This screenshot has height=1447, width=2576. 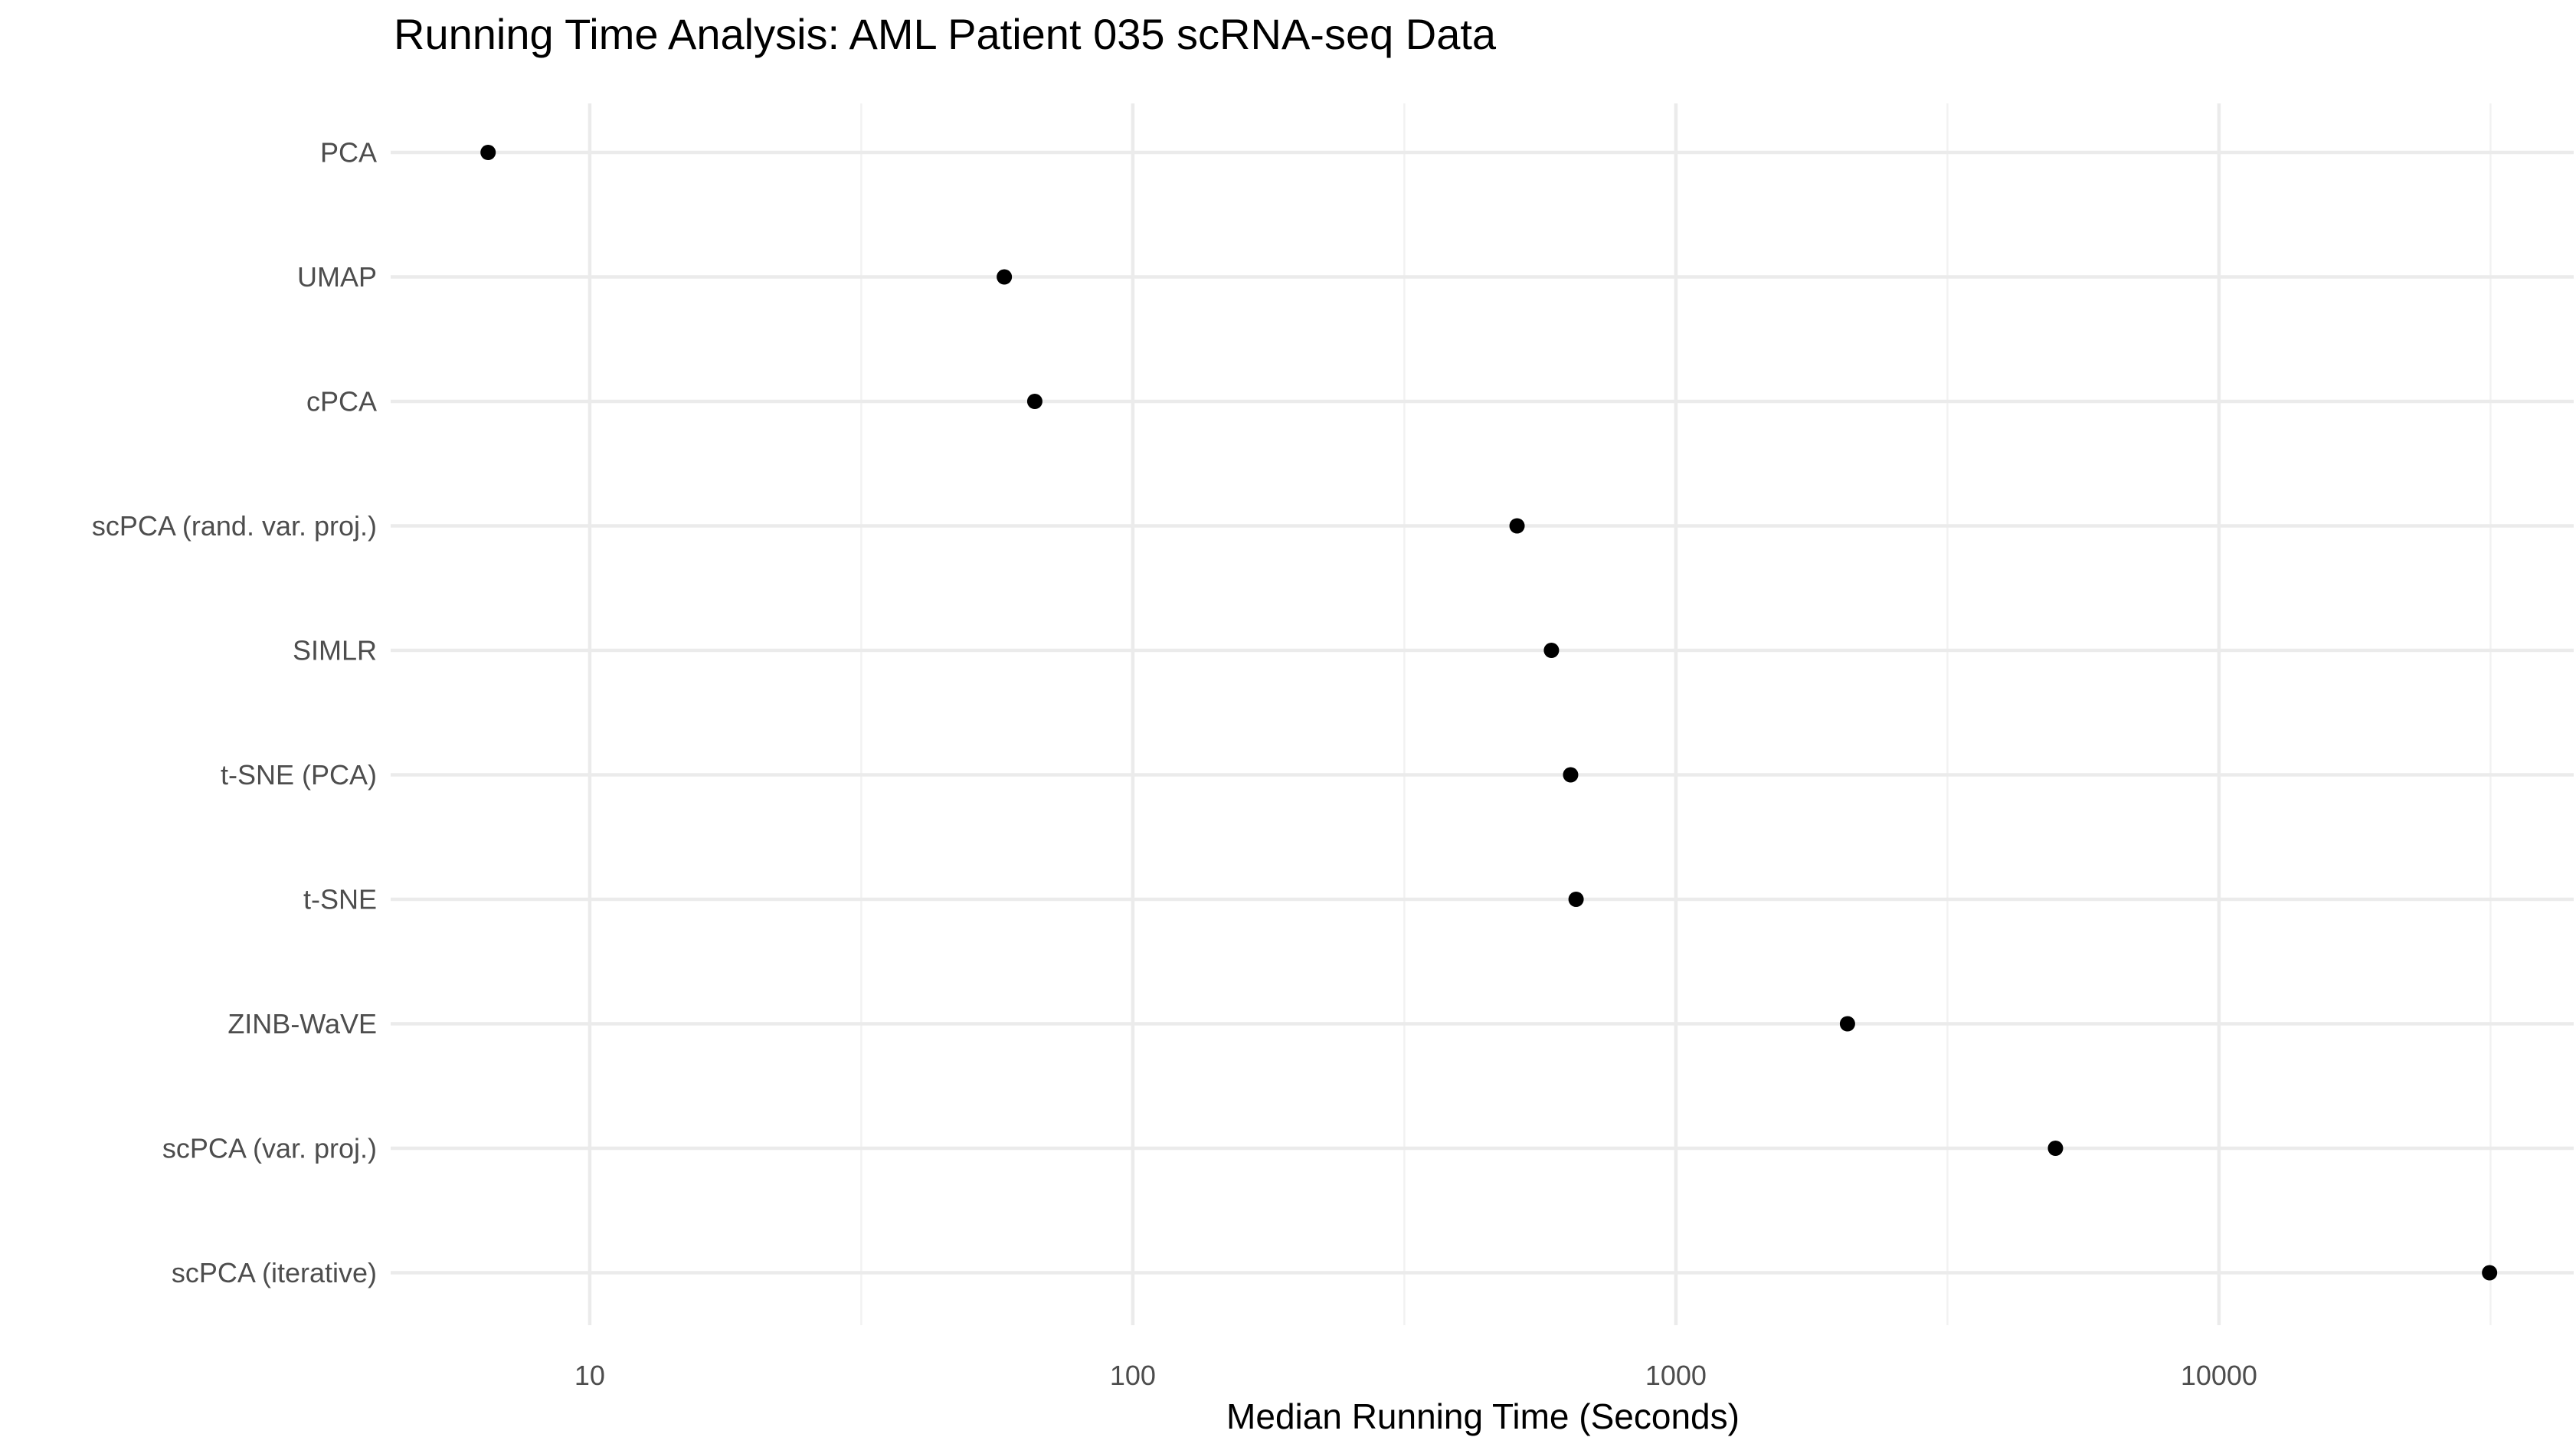 What do you see at coordinates (269, 1148) in the screenshot?
I see `y-tick-label: scPCA (var. proj.)` at bounding box center [269, 1148].